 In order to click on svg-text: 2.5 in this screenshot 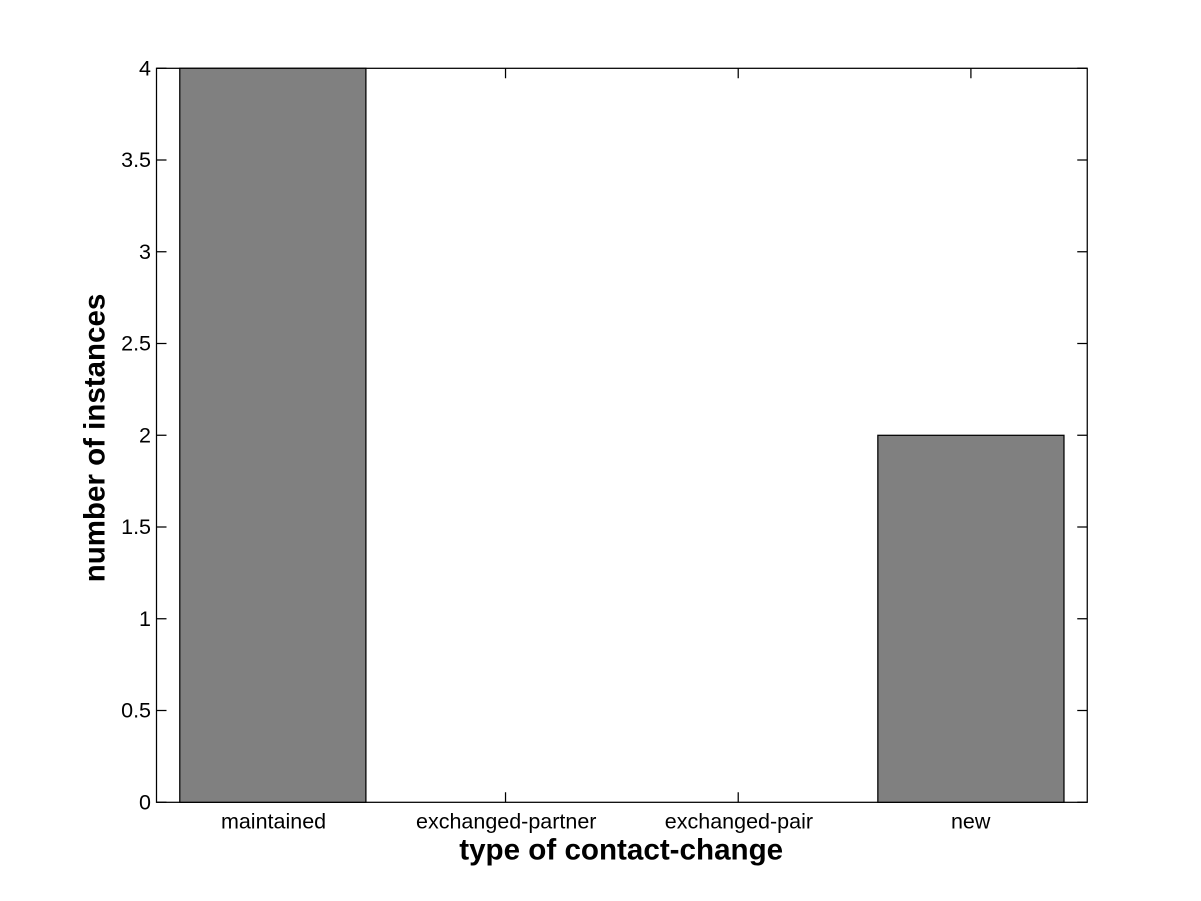, I will do `click(136, 344)`.